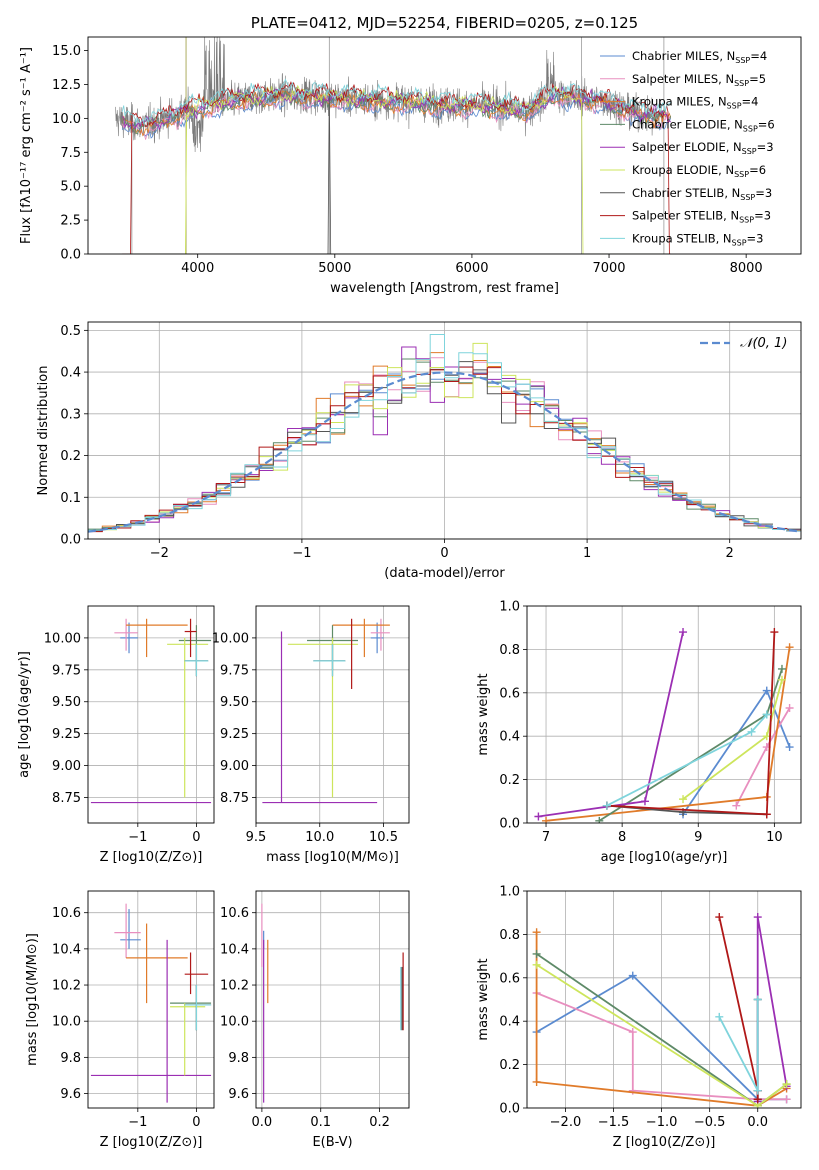  Describe the element at coordinates (70, 187) in the screenshot. I see `y-tick-label: 5.0` at that location.